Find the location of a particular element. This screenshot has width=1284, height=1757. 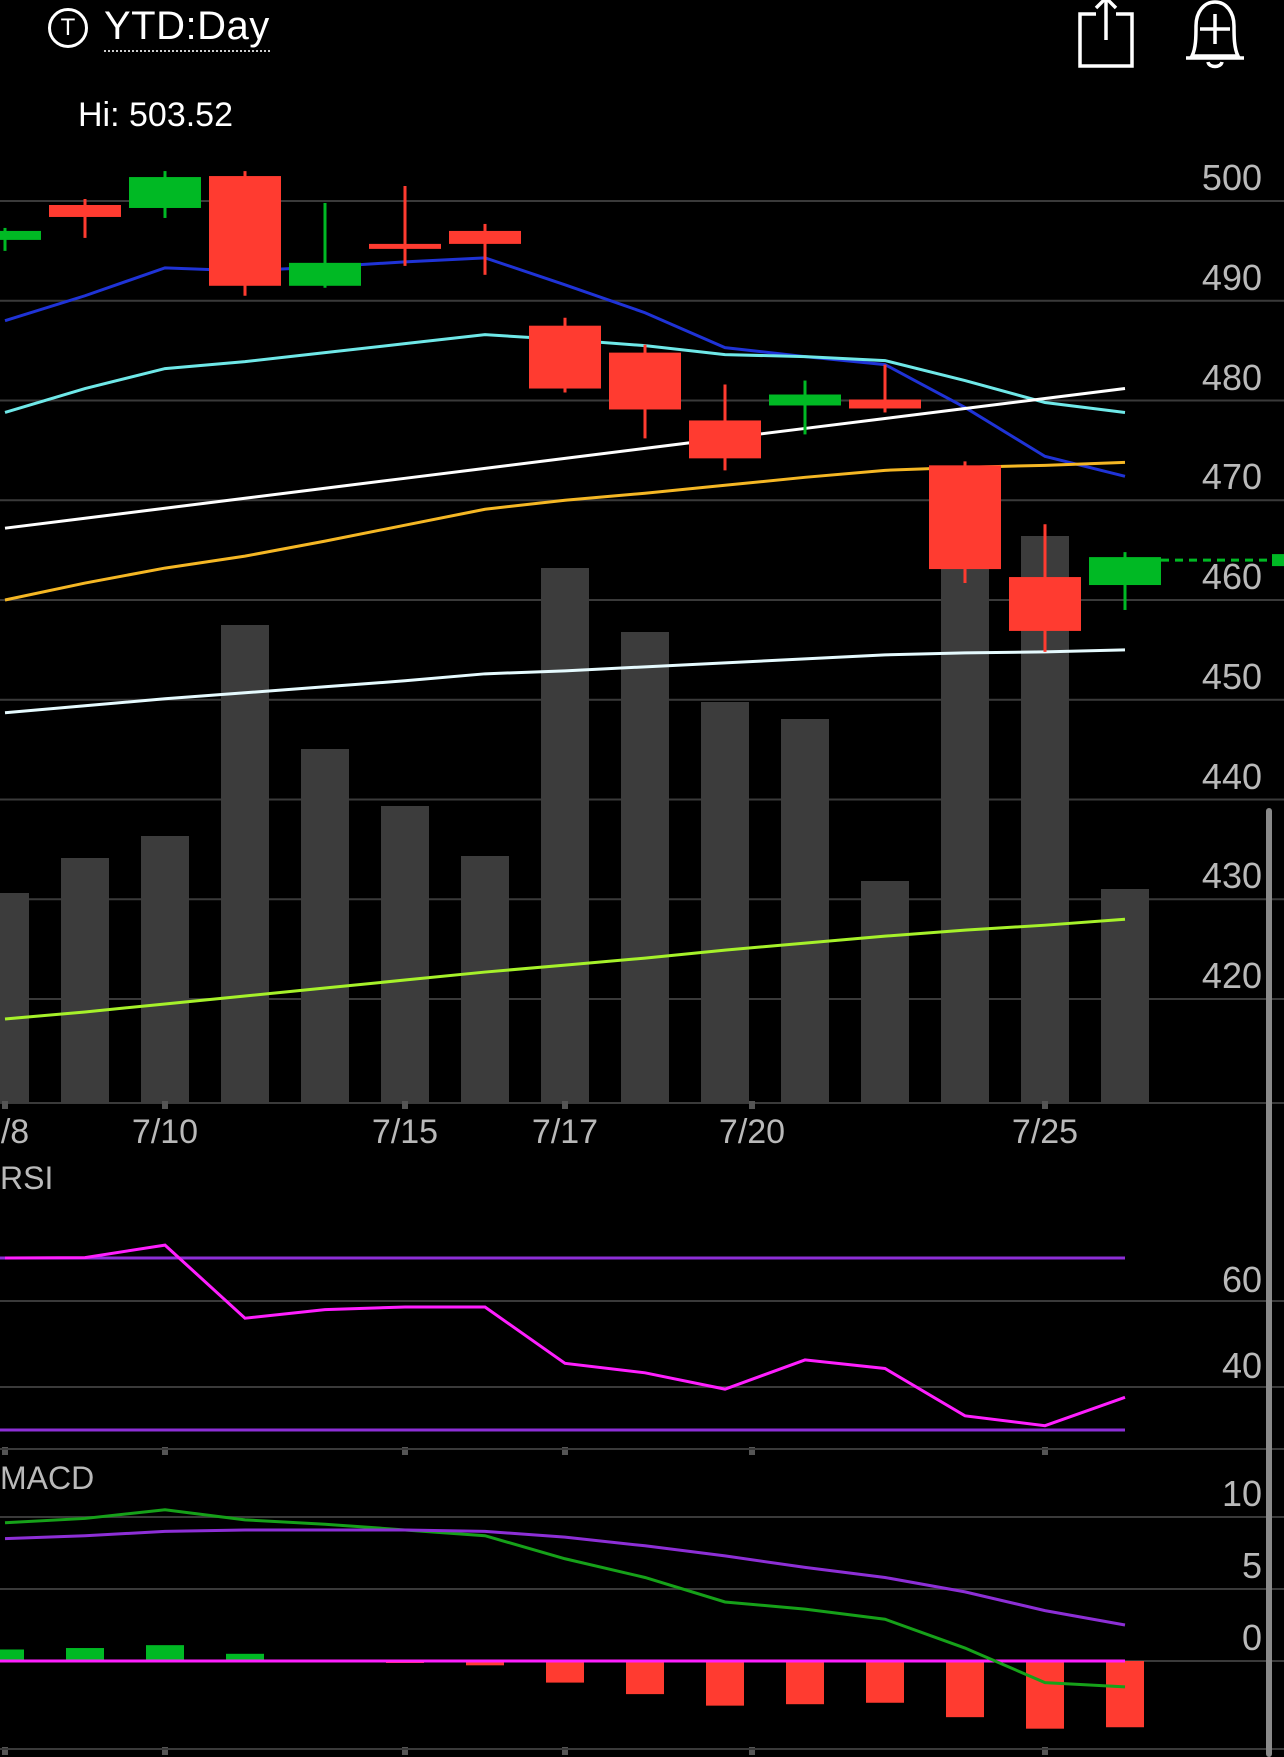

date-axis-label: /8 is located at coordinates (15, 1132).